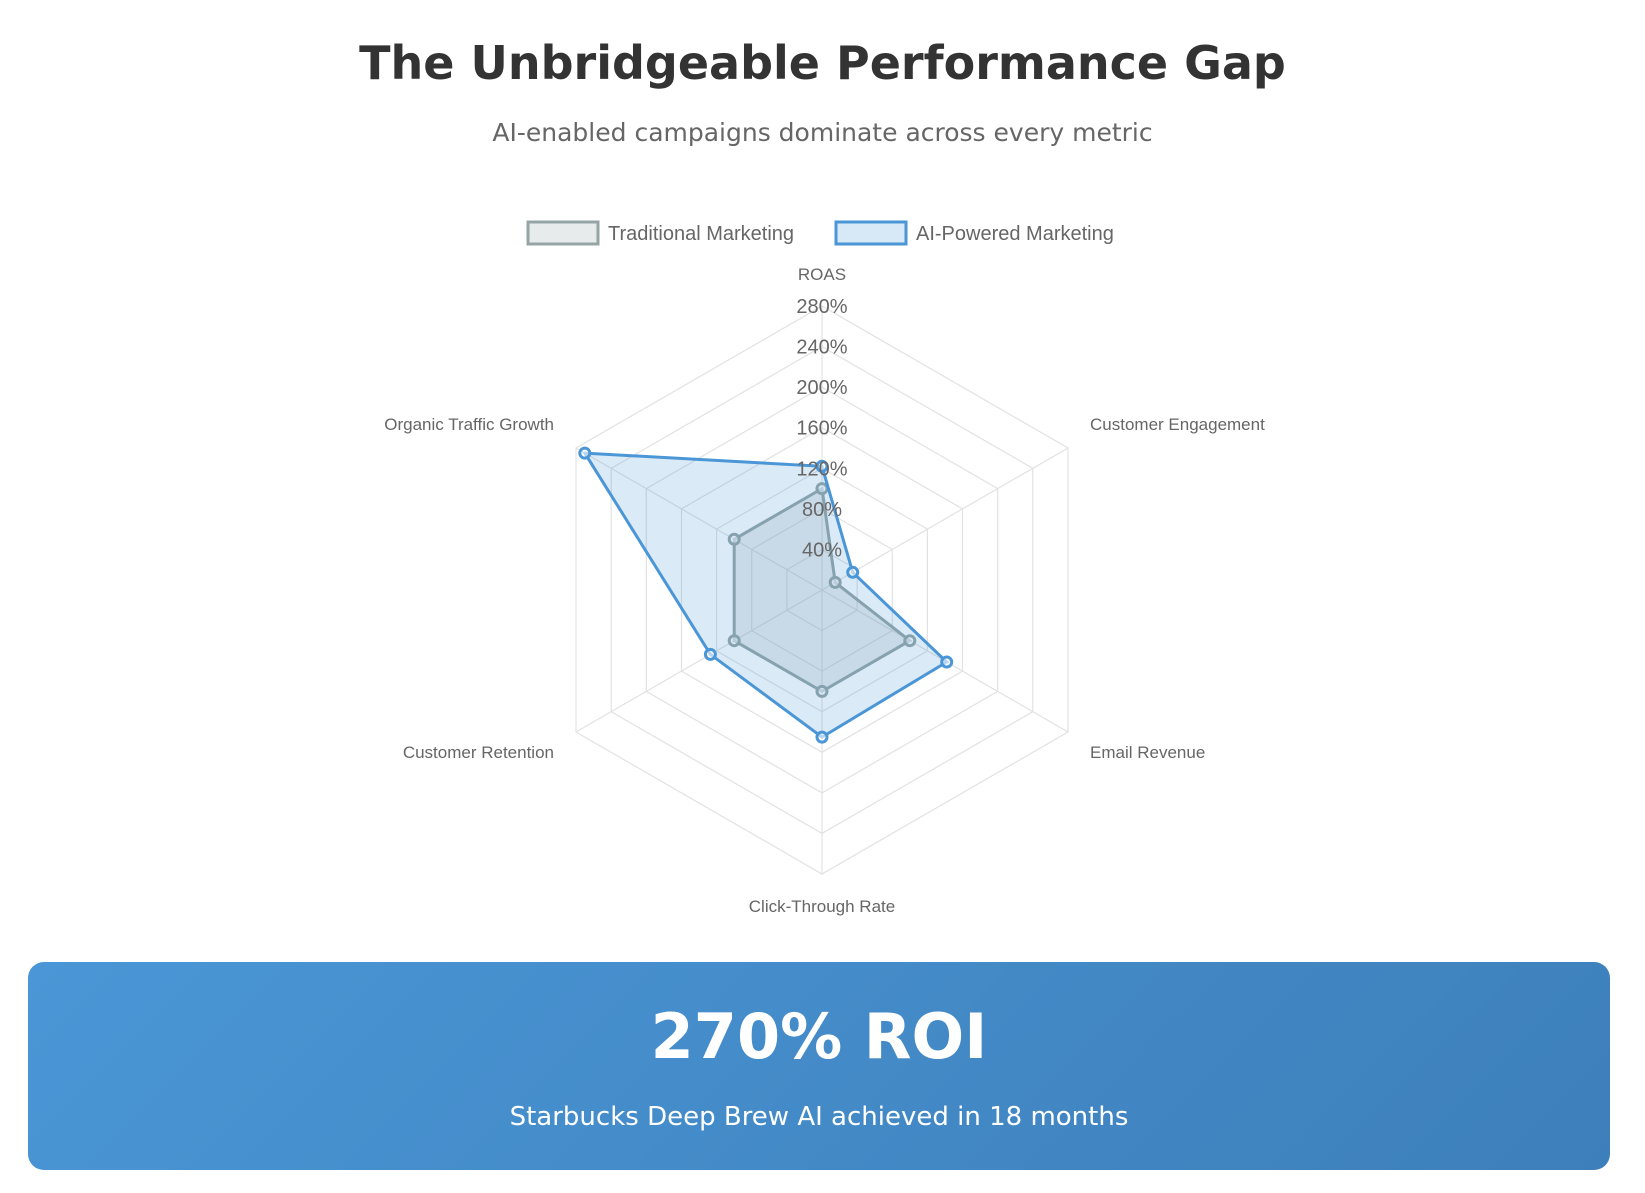  I want to click on radar-grid, so click(822, 590).